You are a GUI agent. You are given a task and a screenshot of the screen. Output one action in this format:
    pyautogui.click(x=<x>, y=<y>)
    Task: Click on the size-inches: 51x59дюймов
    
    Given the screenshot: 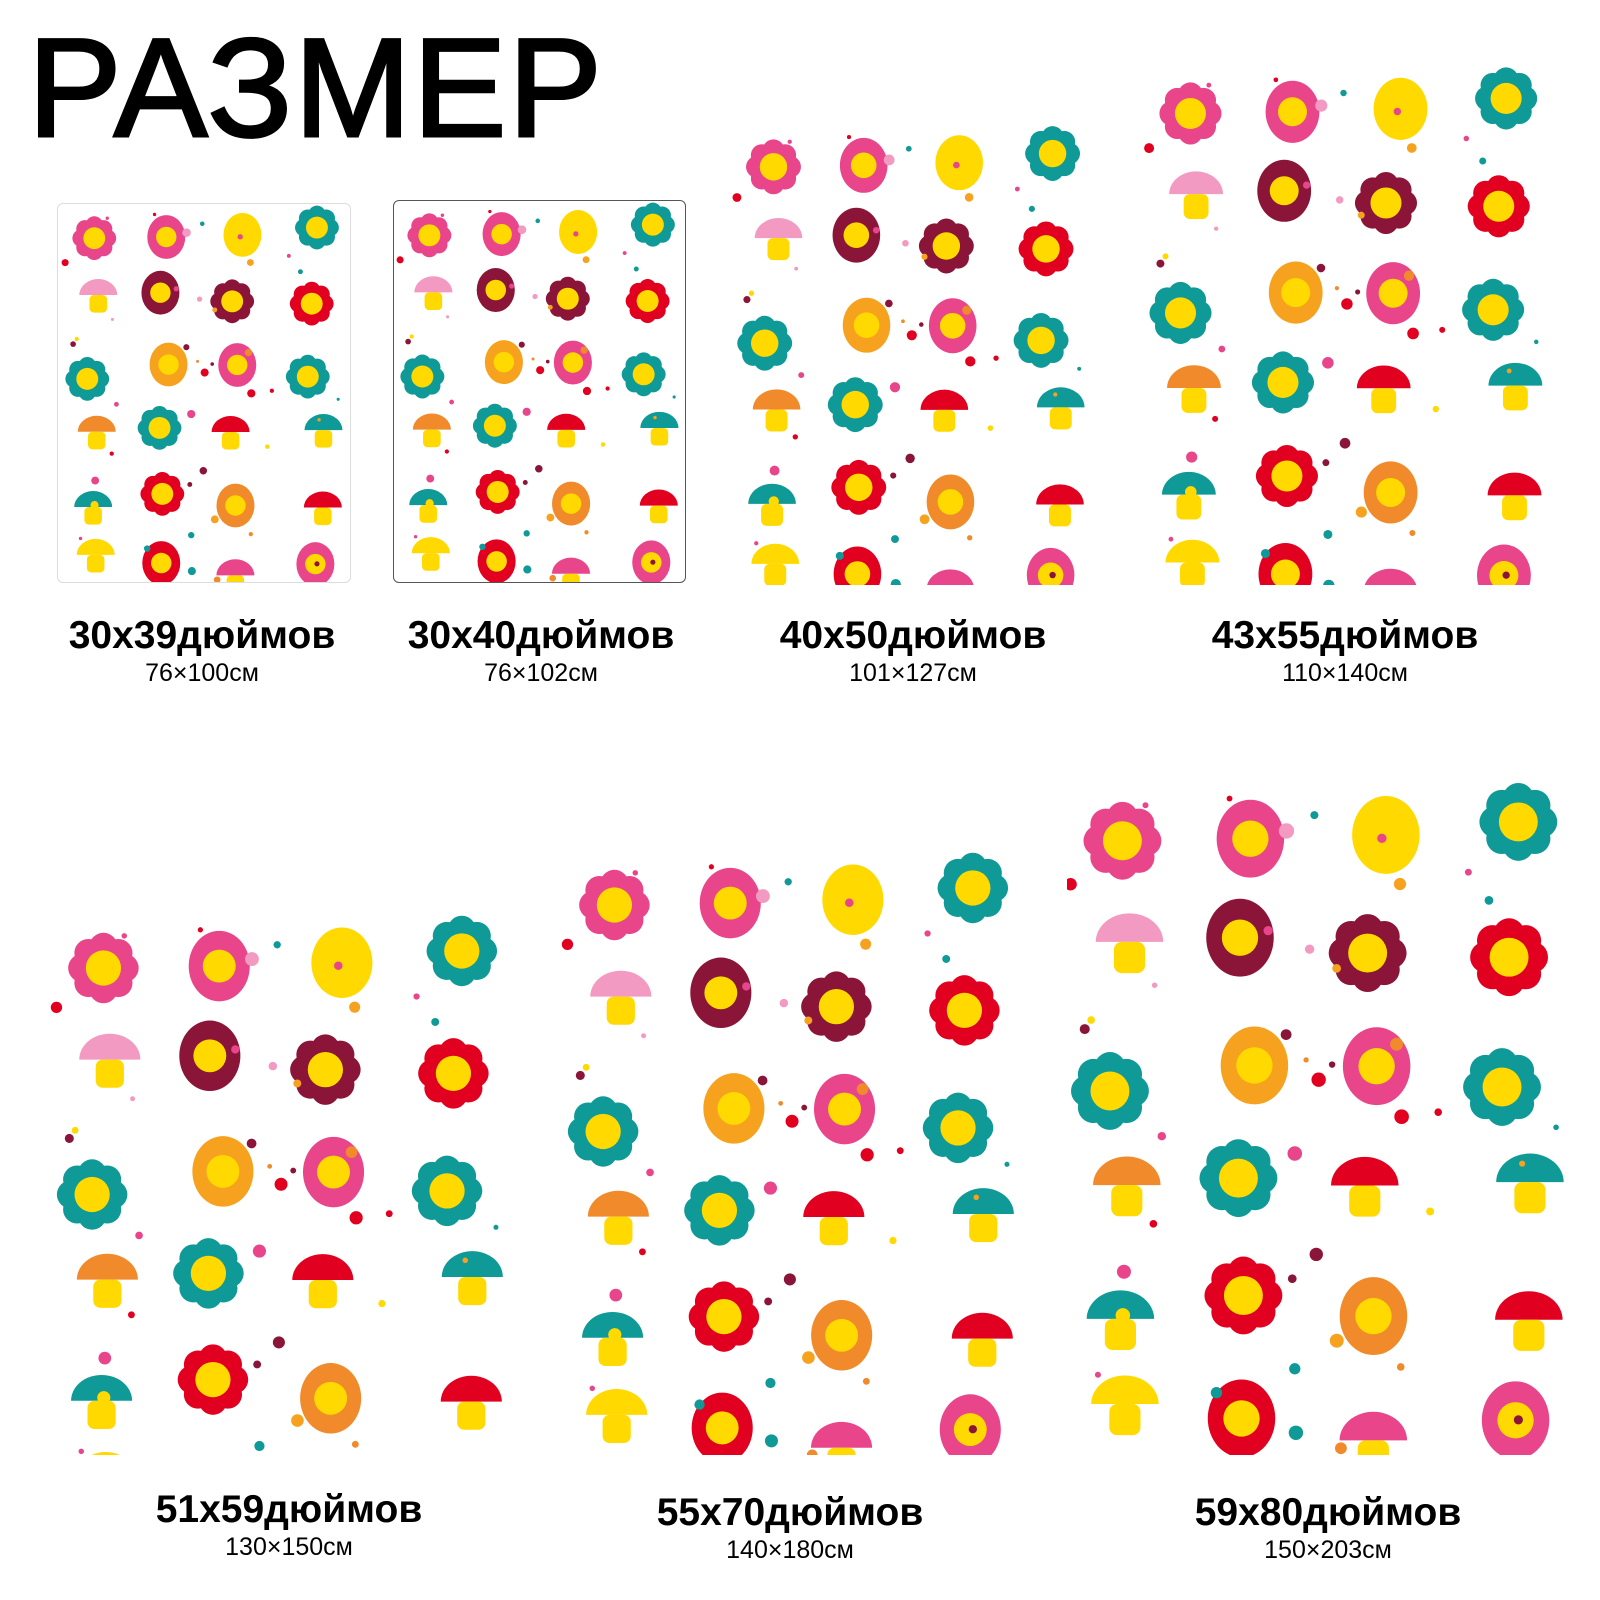 What is the action you would take?
    pyautogui.click(x=289, y=1509)
    